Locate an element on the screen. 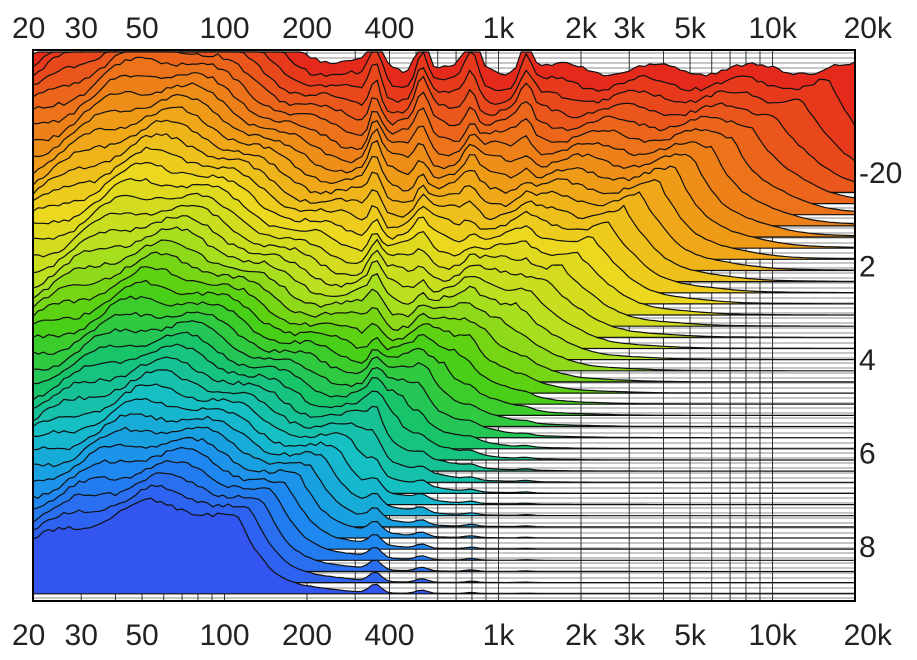 The height and width of the screenshot is (660, 917). x-tick-label-top: 3k is located at coordinates (629, 28).